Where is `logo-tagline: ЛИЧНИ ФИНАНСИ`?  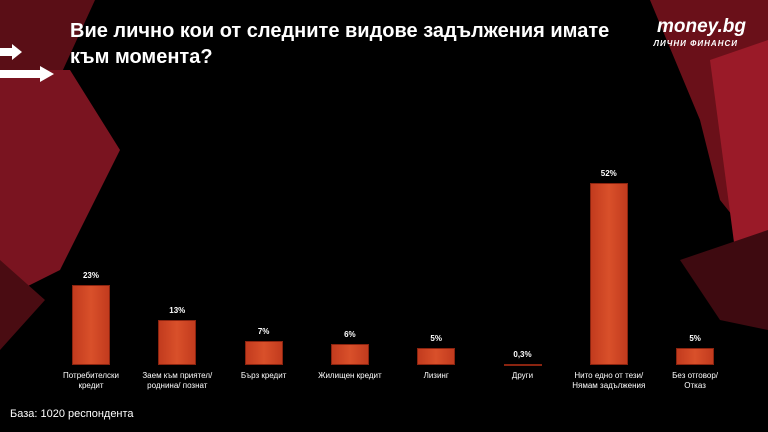
logo-tagline: ЛИЧНИ ФИНАНСИ is located at coordinates (695, 43).